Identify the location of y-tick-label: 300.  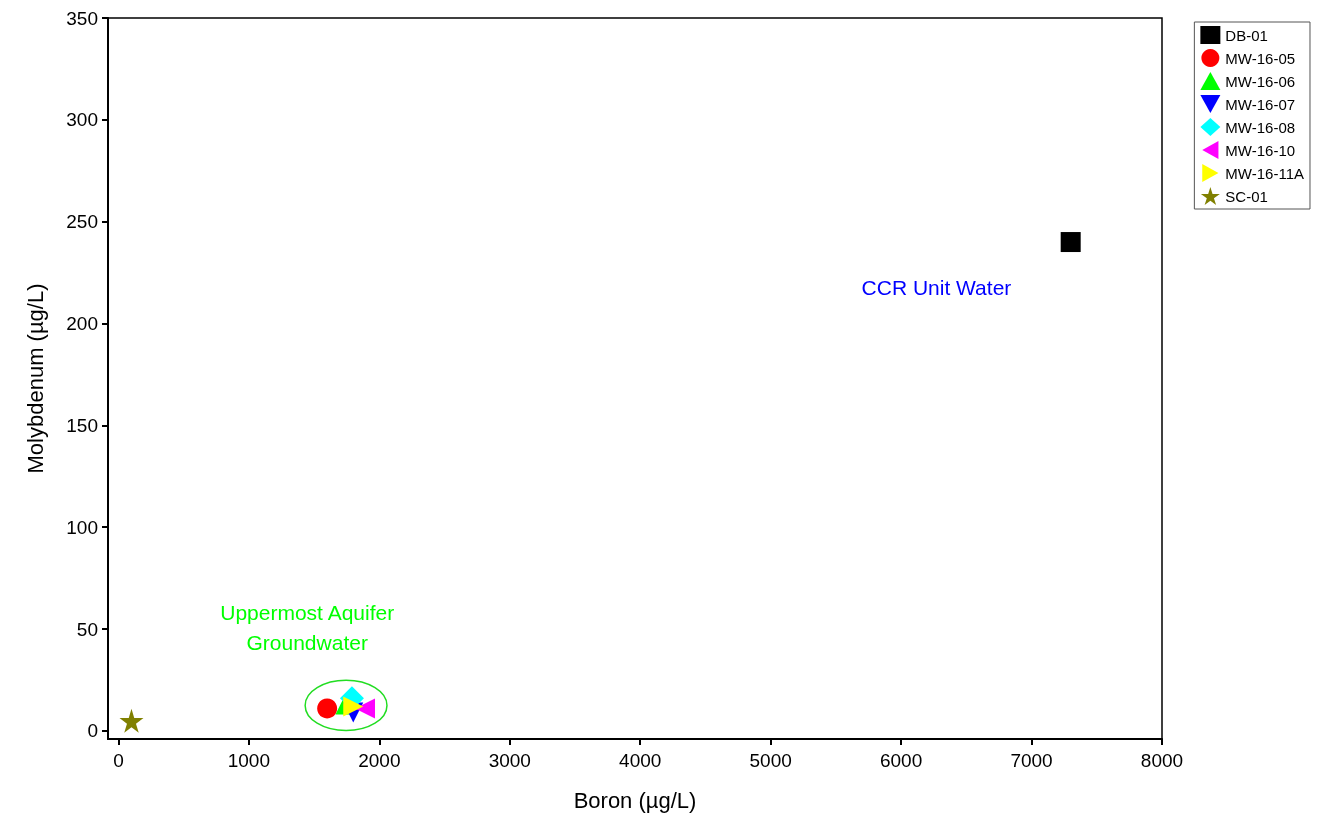
(82, 120).